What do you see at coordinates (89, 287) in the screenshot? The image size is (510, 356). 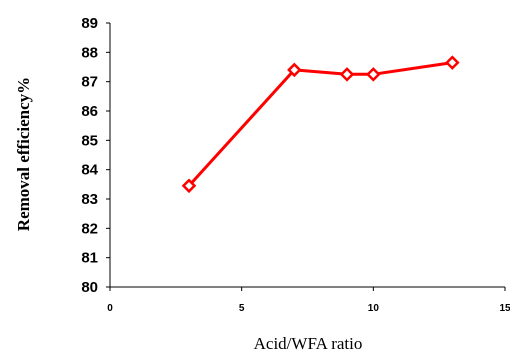 I see `y-tick-label: 80` at bounding box center [89, 287].